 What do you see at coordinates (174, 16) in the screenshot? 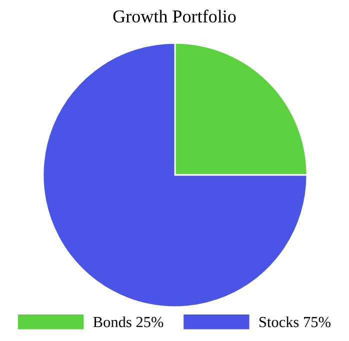
I see `chart-title: Growth Portfolio` at bounding box center [174, 16].